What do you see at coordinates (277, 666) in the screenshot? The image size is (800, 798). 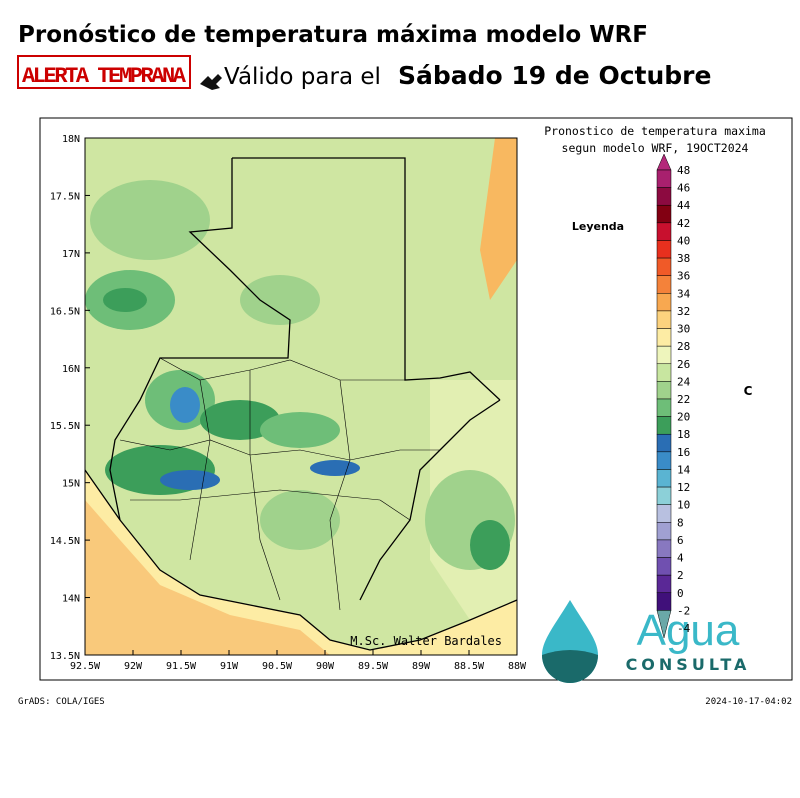 I see `x-tick-label: 90.5W` at bounding box center [277, 666].